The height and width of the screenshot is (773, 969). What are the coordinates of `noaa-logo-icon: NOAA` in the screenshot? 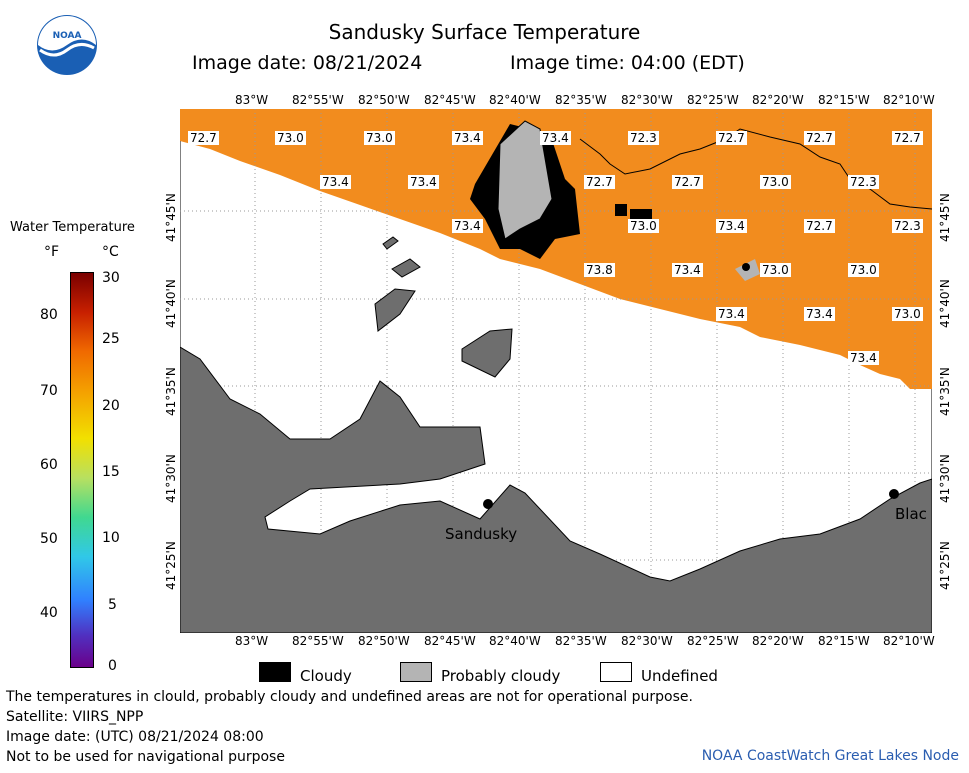 It's located at (67, 45).